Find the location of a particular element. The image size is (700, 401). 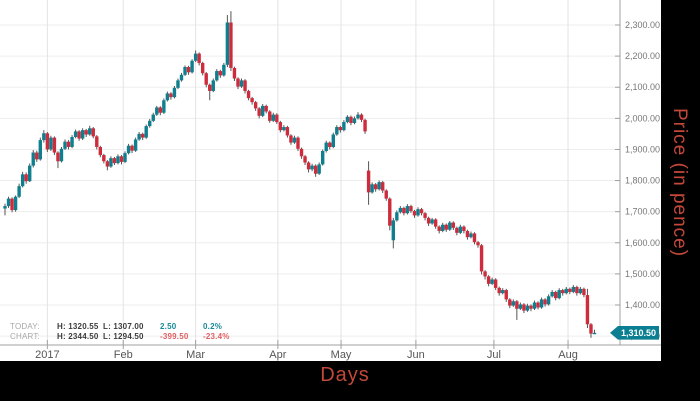

chart-change-pct: -23.4% is located at coordinates (216, 336).